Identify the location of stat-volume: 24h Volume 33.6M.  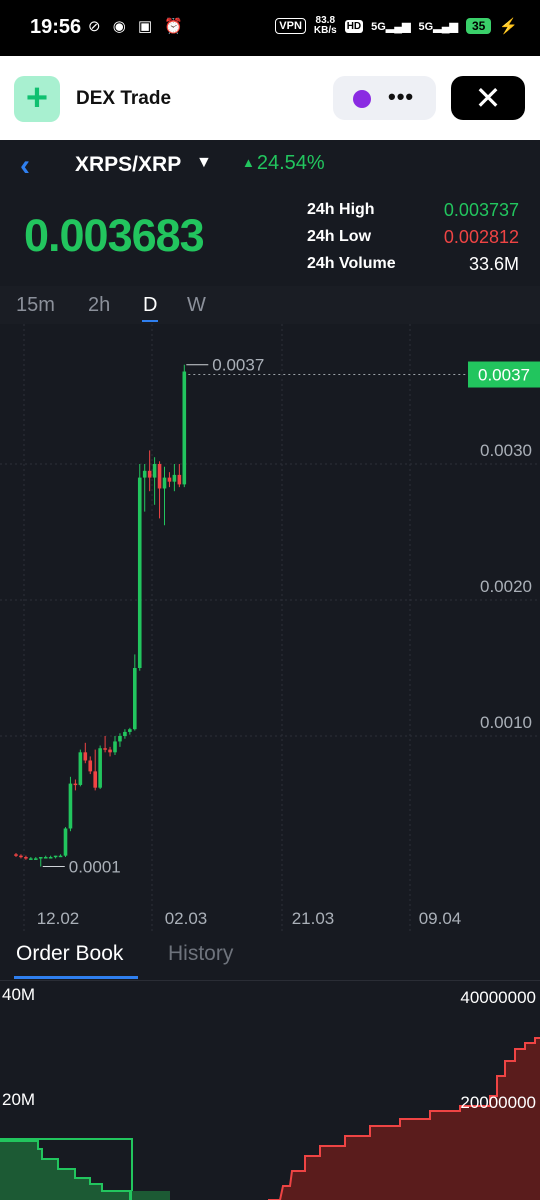
(413, 264).